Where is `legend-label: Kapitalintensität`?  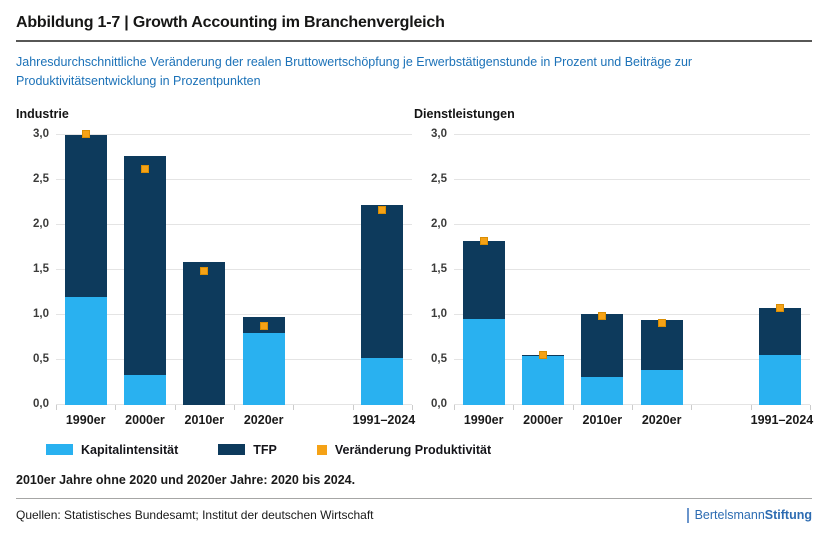
legend-label: Kapitalintensität is located at coordinates (130, 449).